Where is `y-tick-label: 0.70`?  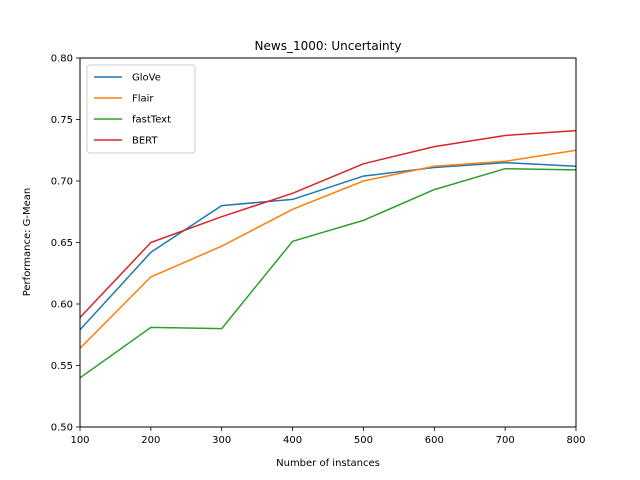
y-tick-label: 0.70 is located at coordinates (62, 182).